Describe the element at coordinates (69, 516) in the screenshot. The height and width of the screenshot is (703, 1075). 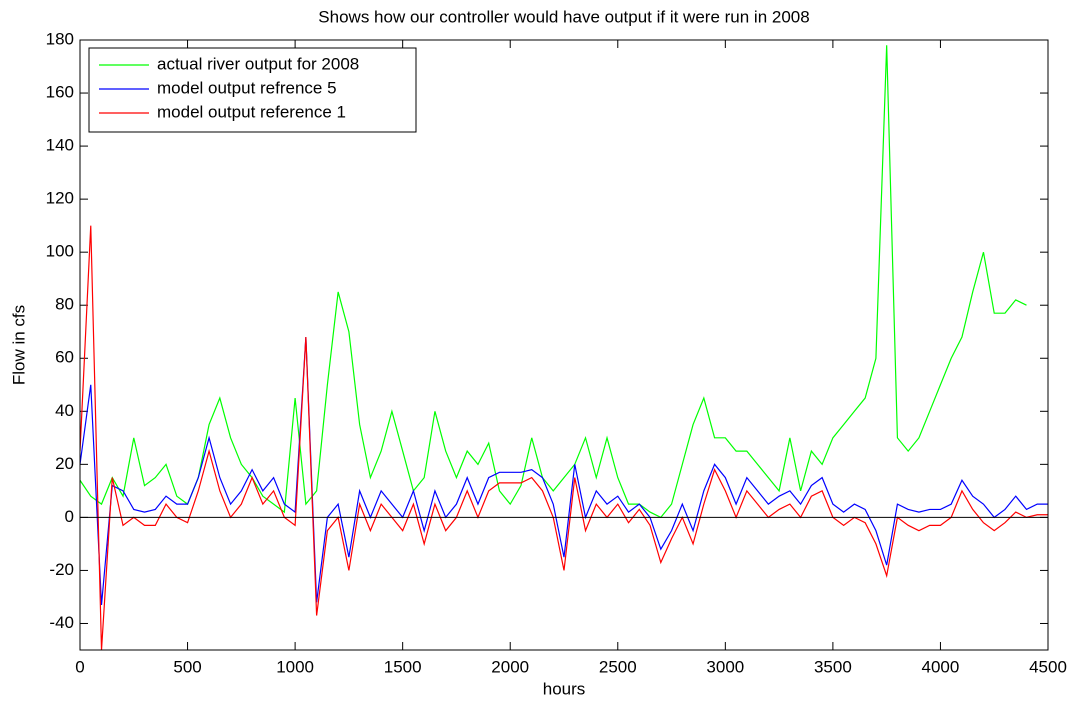
I see `y-tick-label: 0` at that location.